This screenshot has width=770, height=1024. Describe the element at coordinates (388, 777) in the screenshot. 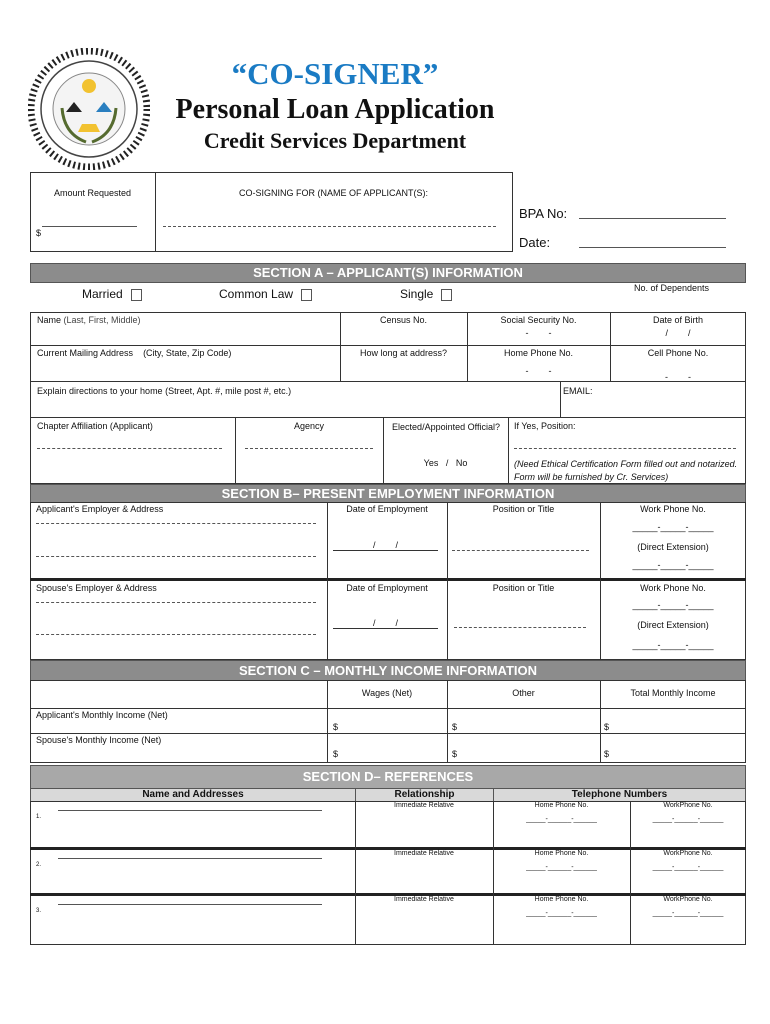

I see `section-d-header: SECTION D– REFERENCES` at that location.